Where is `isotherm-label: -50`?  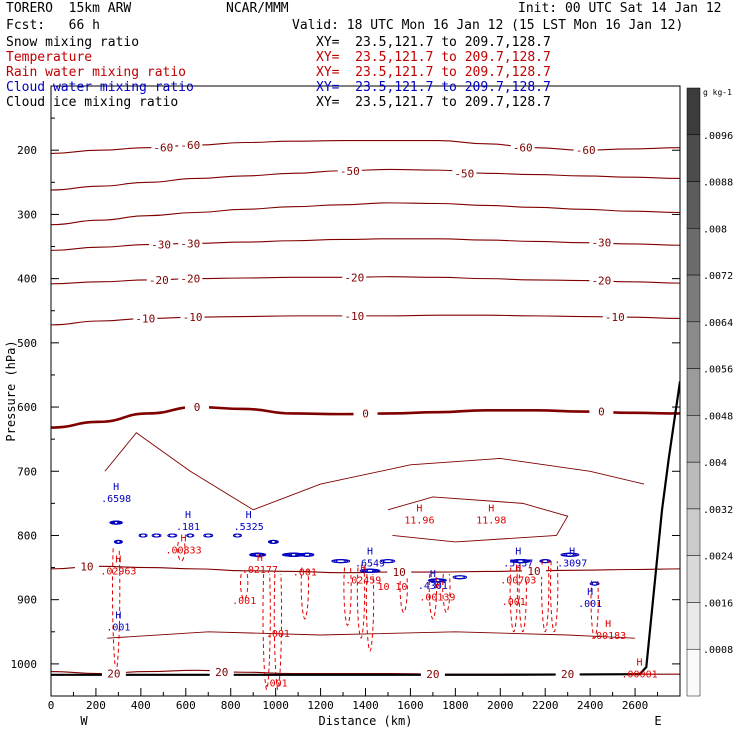
isotherm-label: -50 is located at coordinates (464, 173).